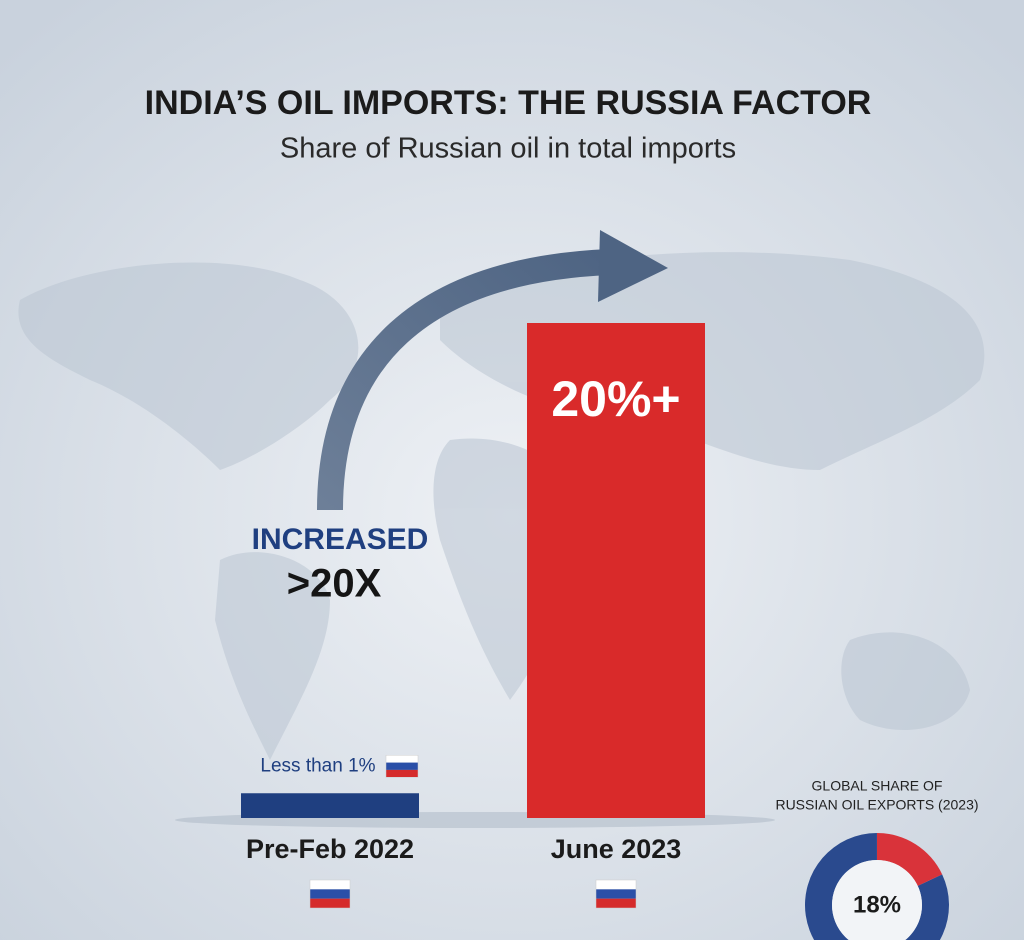 This screenshot has width=1024, height=940. I want to click on chart-subtitle: Share of Russian oil in total imports, so click(508, 149).